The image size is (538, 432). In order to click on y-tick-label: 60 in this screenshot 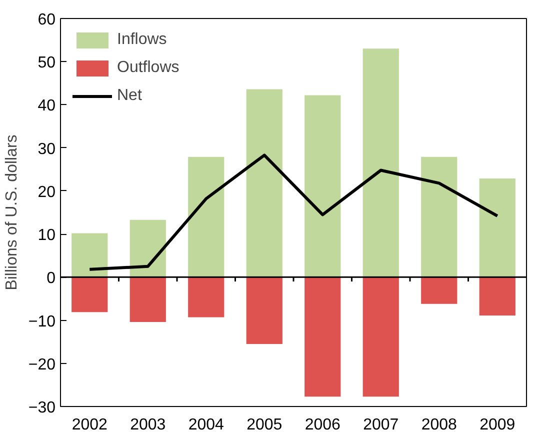, I will do `click(47, 20)`.